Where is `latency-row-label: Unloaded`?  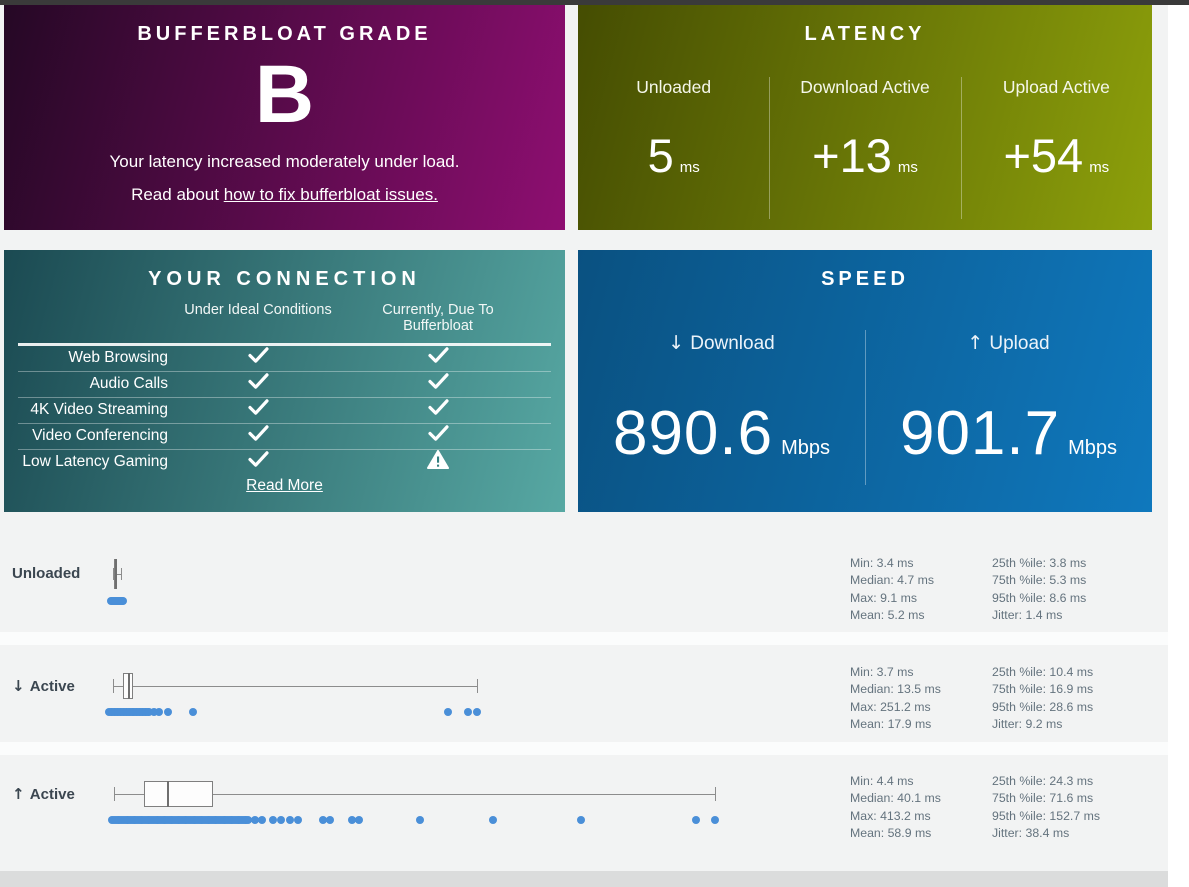
latency-row-label: Unloaded is located at coordinates (46, 573).